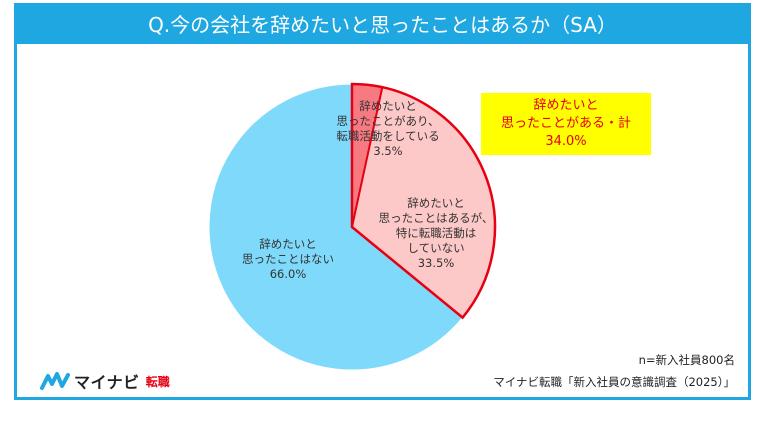 The width and height of the screenshot is (769, 426). I want to click on brand-logo: マイナビ 転職, so click(105, 381).